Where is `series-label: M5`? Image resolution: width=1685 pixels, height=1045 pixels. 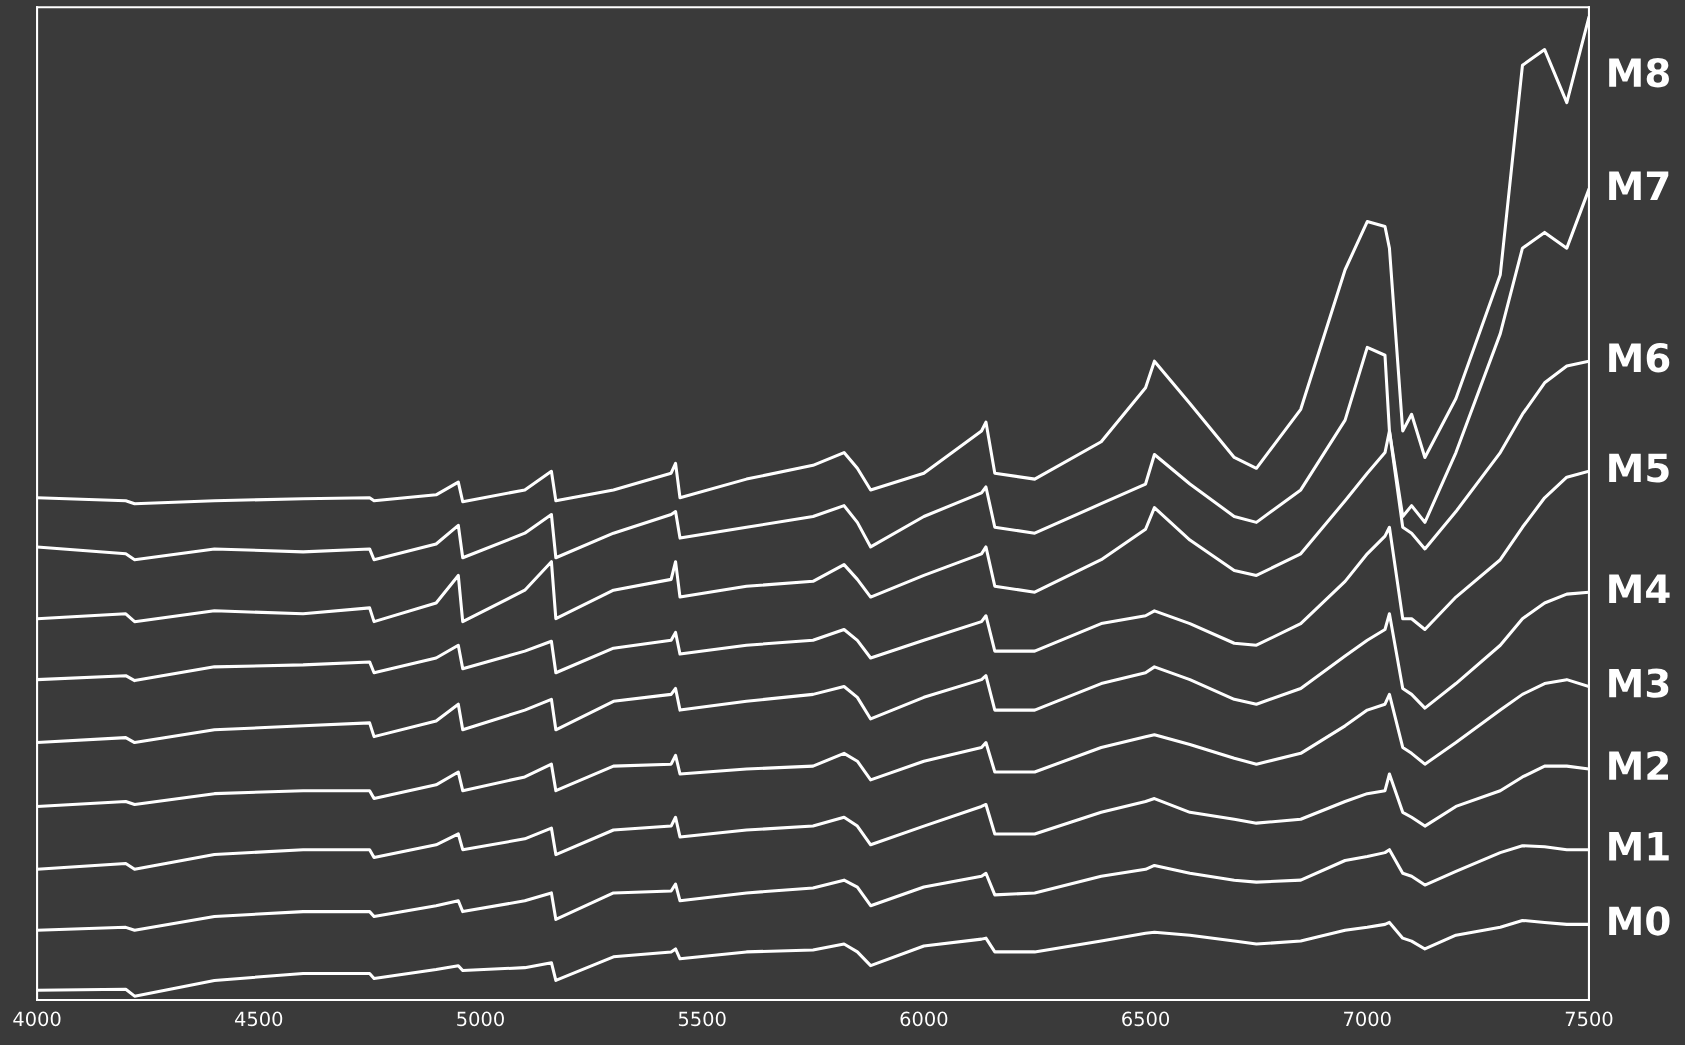 series-label: M5 is located at coordinates (1639, 468).